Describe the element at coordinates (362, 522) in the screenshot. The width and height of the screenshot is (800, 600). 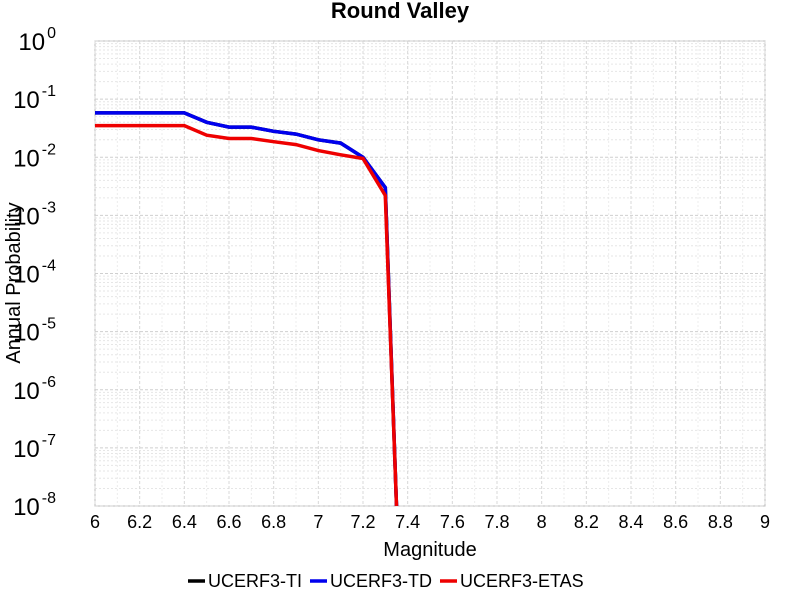
I see `x-tick-label: 7.2` at that location.